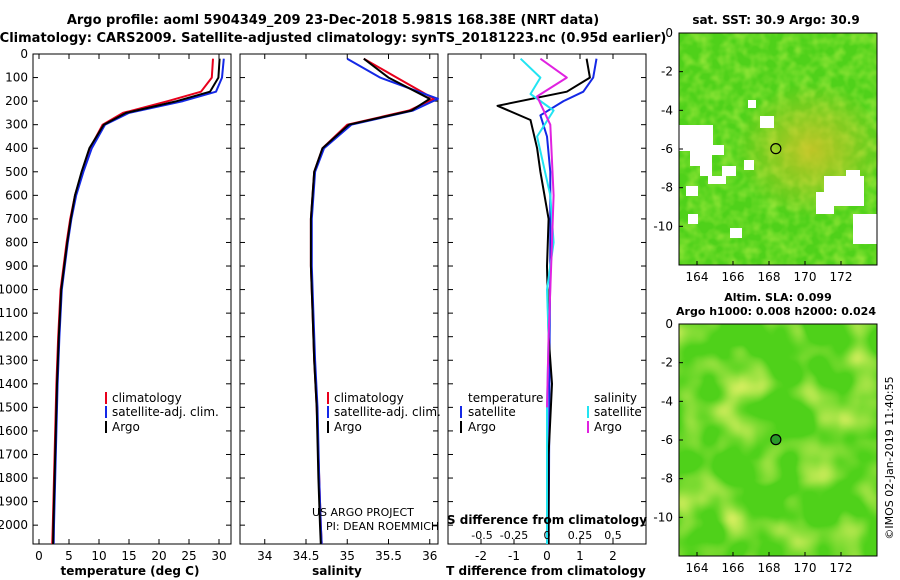  I want to click on x-tick-label: 25, so click(188, 556).